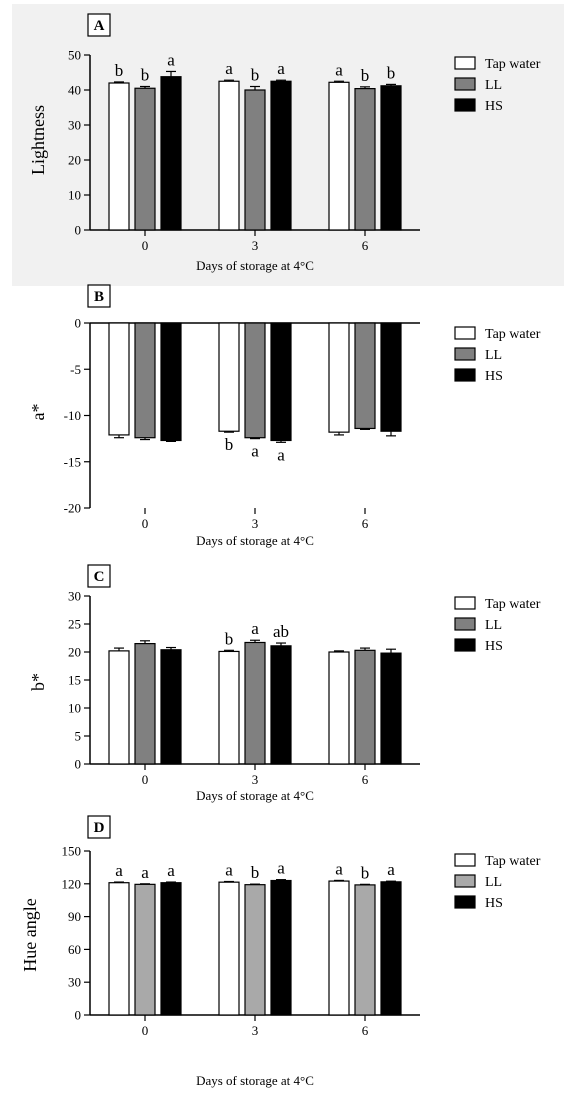 The width and height of the screenshot is (579, 1094). Describe the element at coordinates (74, 916) in the screenshot. I see `y-tick-label: 90` at that location.